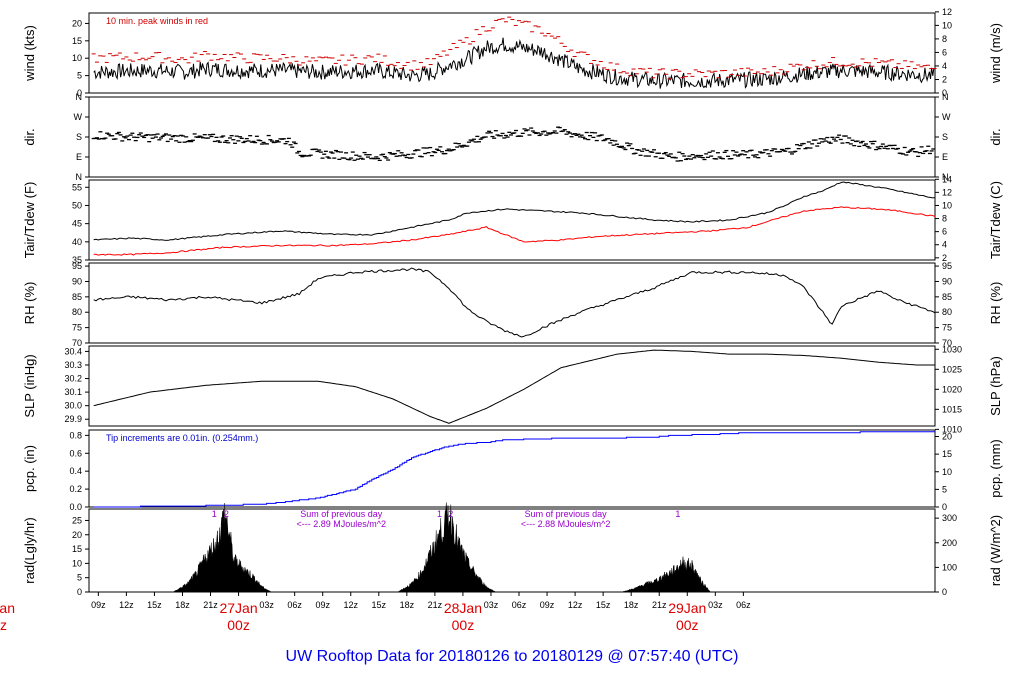  What do you see at coordinates (945, 157) in the screenshot?
I see `right-tick-label-dir: E` at bounding box center [945, 157].